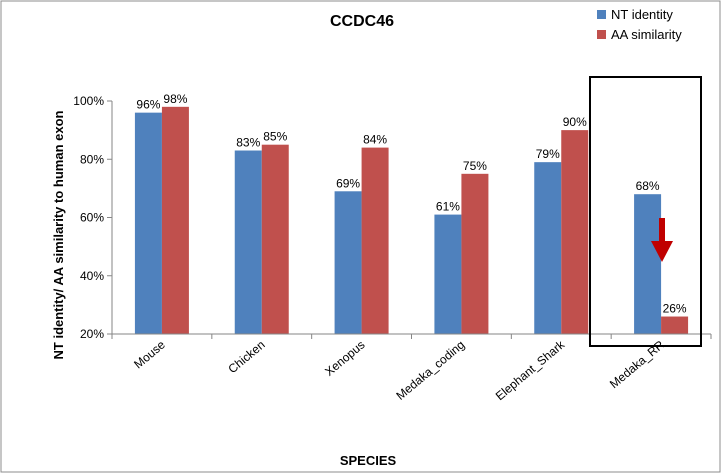 The image size is (721, 473). Describe the element at coordinates (175, 99) in the screenshot. I see `data-label: 98%` at that location.